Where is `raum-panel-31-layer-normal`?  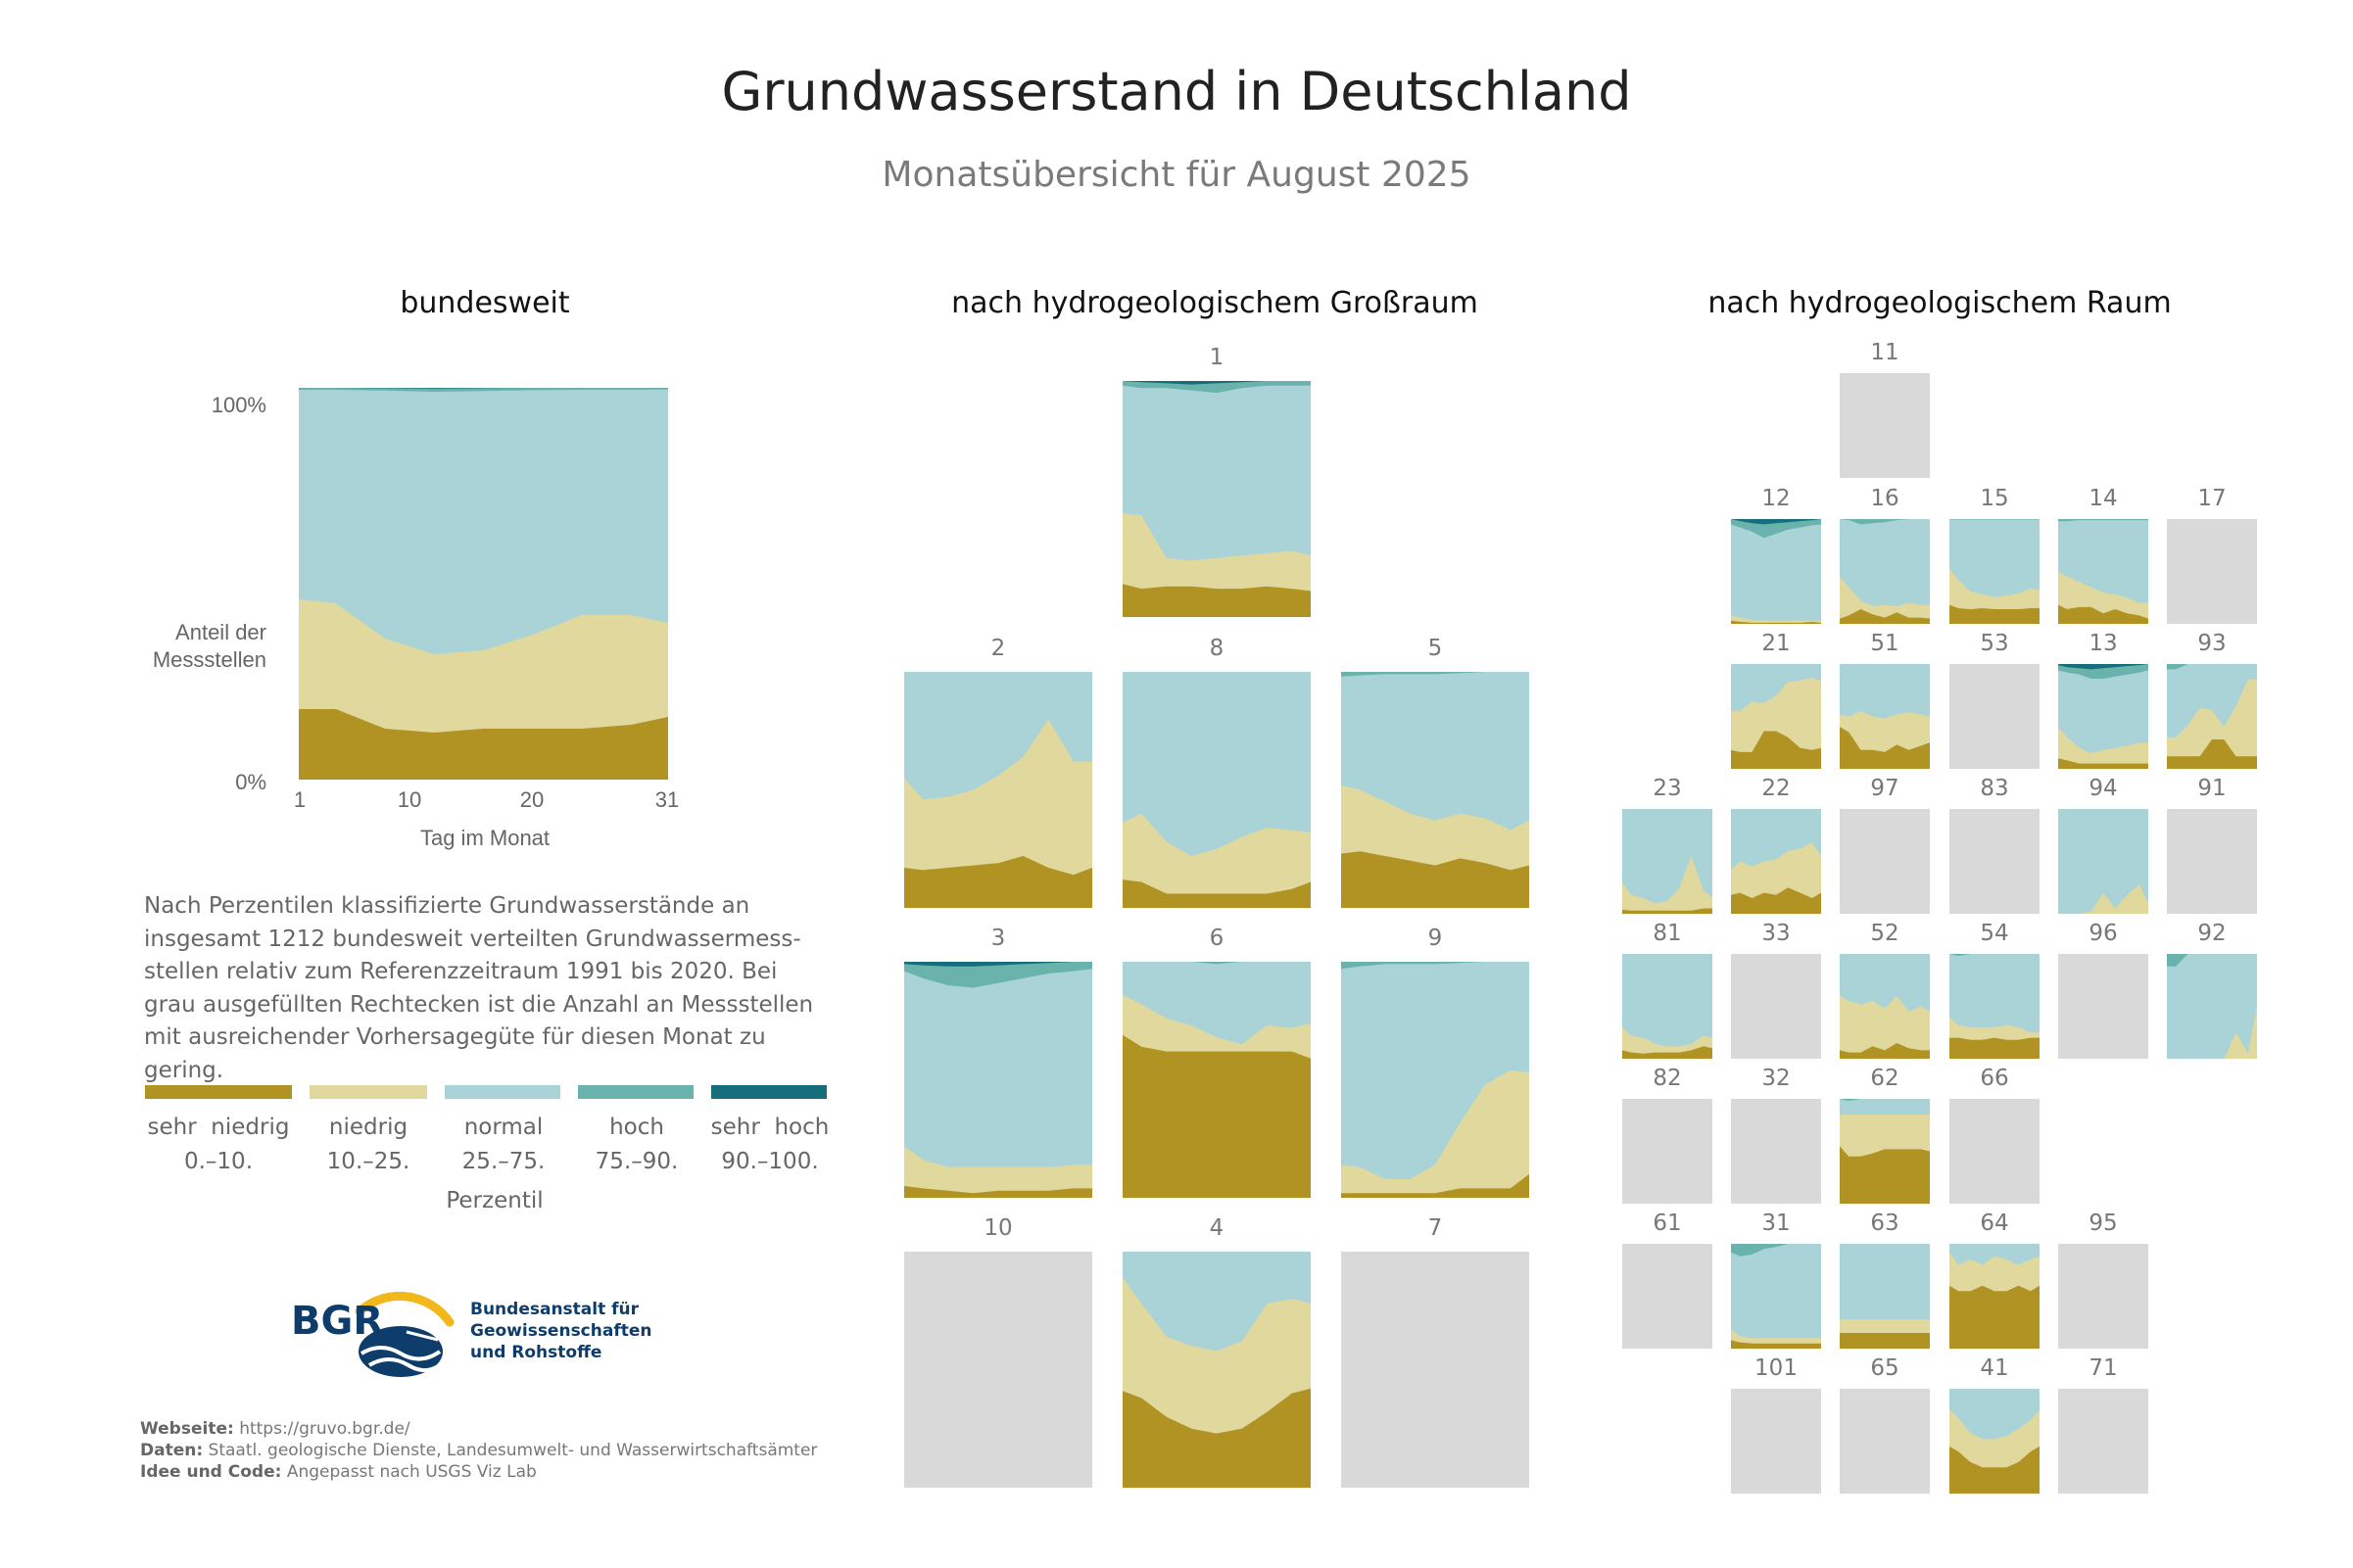
raum-panel-31-layer-normal is located at coordinates (1776, 1297).